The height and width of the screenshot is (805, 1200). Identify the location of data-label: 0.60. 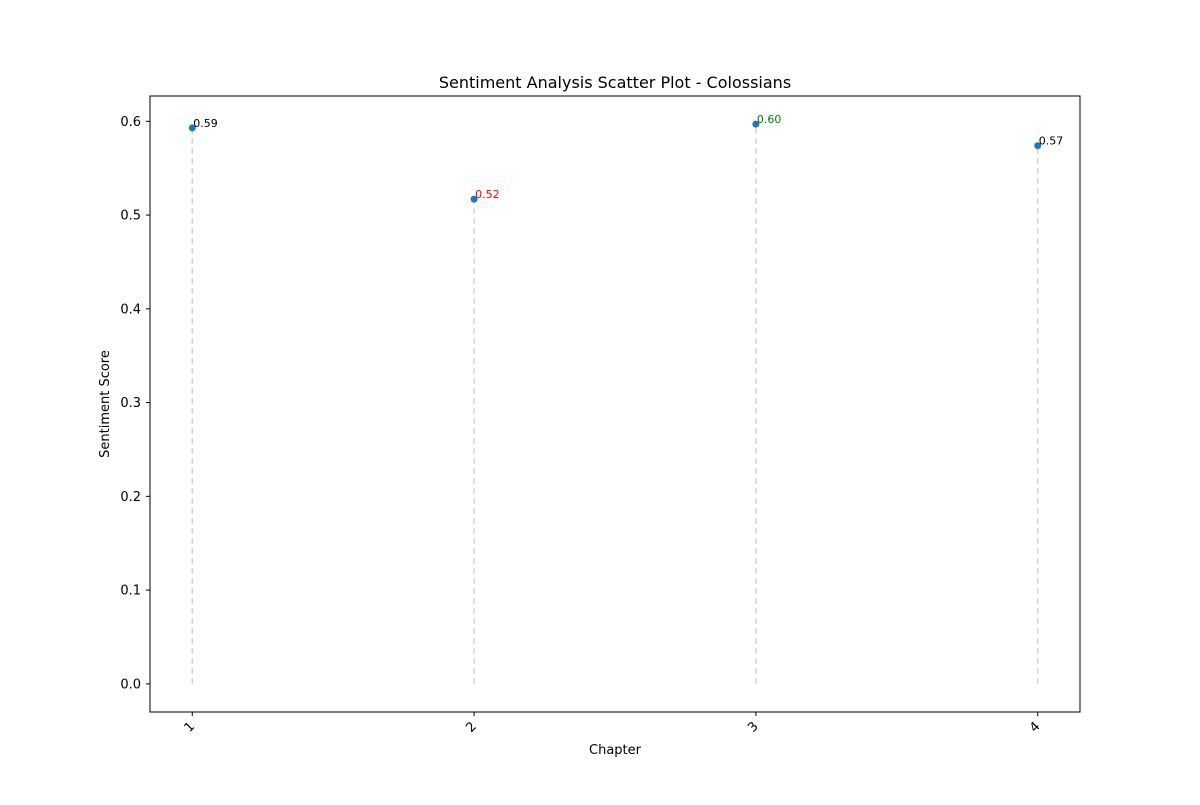
(769, 119).